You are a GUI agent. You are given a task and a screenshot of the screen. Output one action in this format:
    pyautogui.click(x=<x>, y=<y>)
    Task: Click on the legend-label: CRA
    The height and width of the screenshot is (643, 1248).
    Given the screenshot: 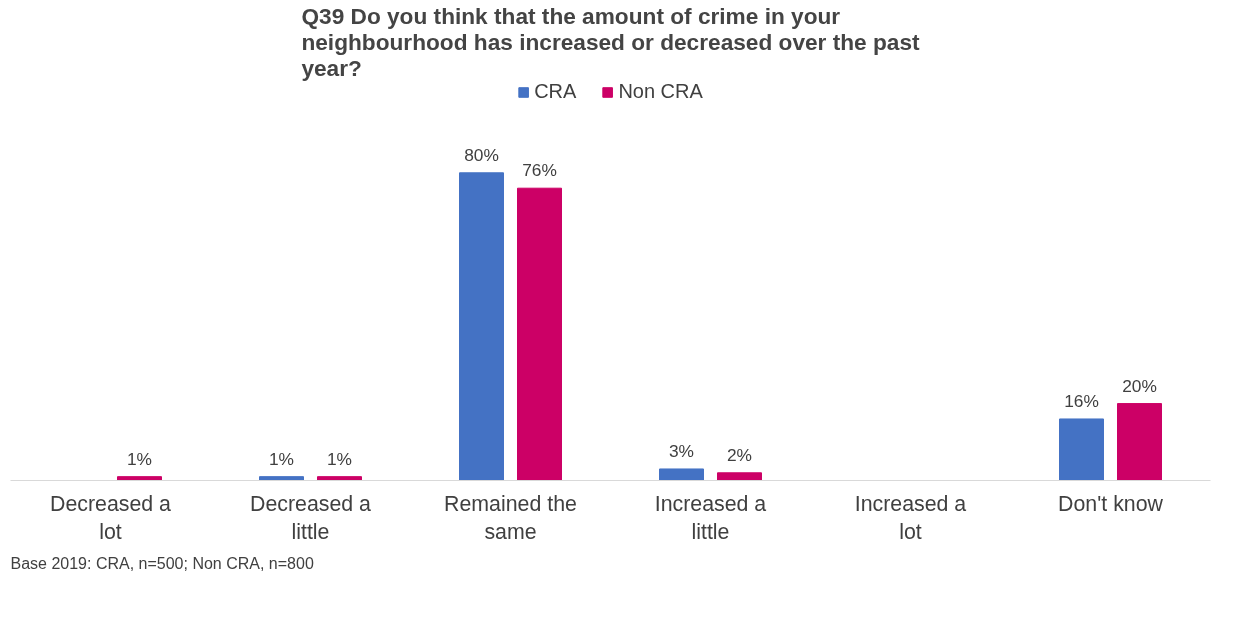 What is the action you would take?
    pyautogui.click(x=555, y=91)
    